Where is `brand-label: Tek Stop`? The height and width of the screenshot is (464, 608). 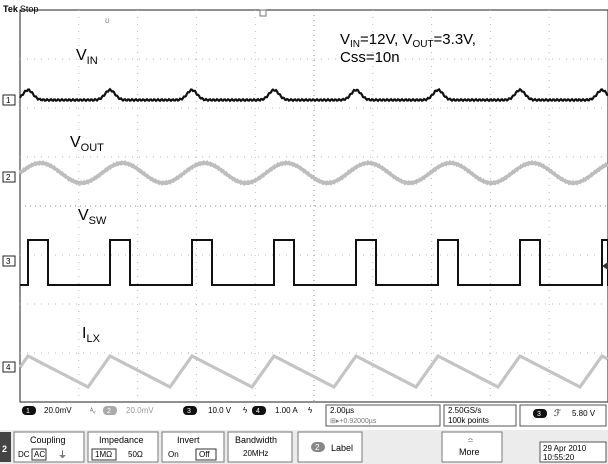 brand-label: Tek Stop is located at coordinates (20, 9).